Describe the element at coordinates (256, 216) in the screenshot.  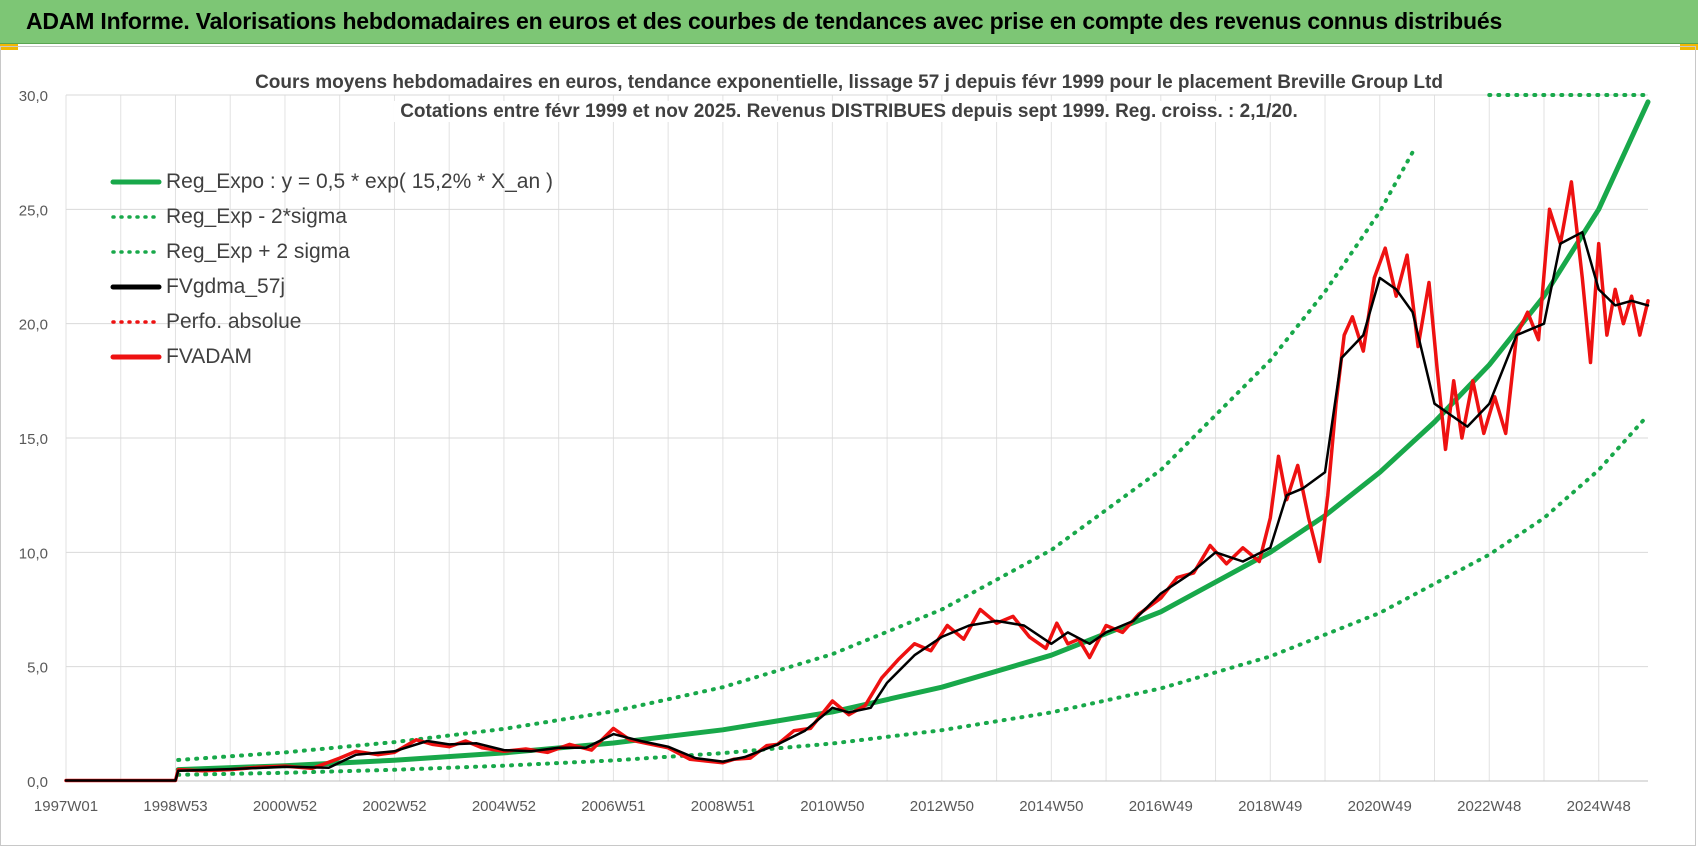
I see `legend-label: Reg_Exp - 2*sigma` at that location.